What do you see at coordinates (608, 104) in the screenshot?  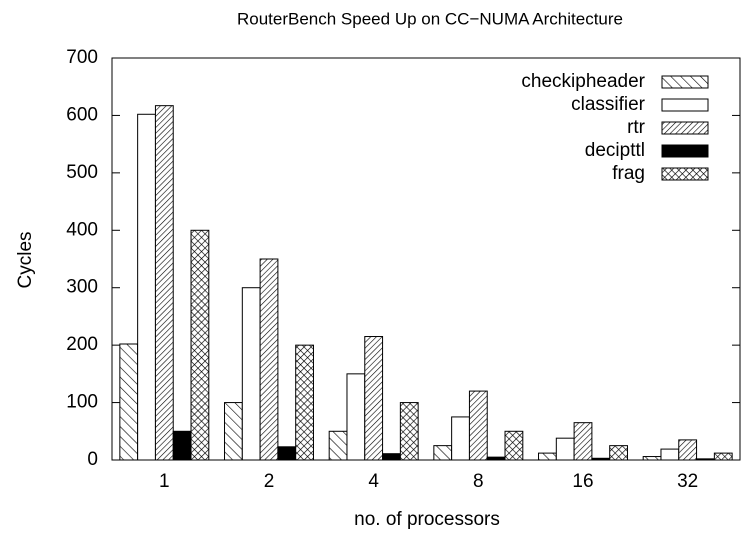 I see `legend-label: classifier` at bounding box center [608, 104].